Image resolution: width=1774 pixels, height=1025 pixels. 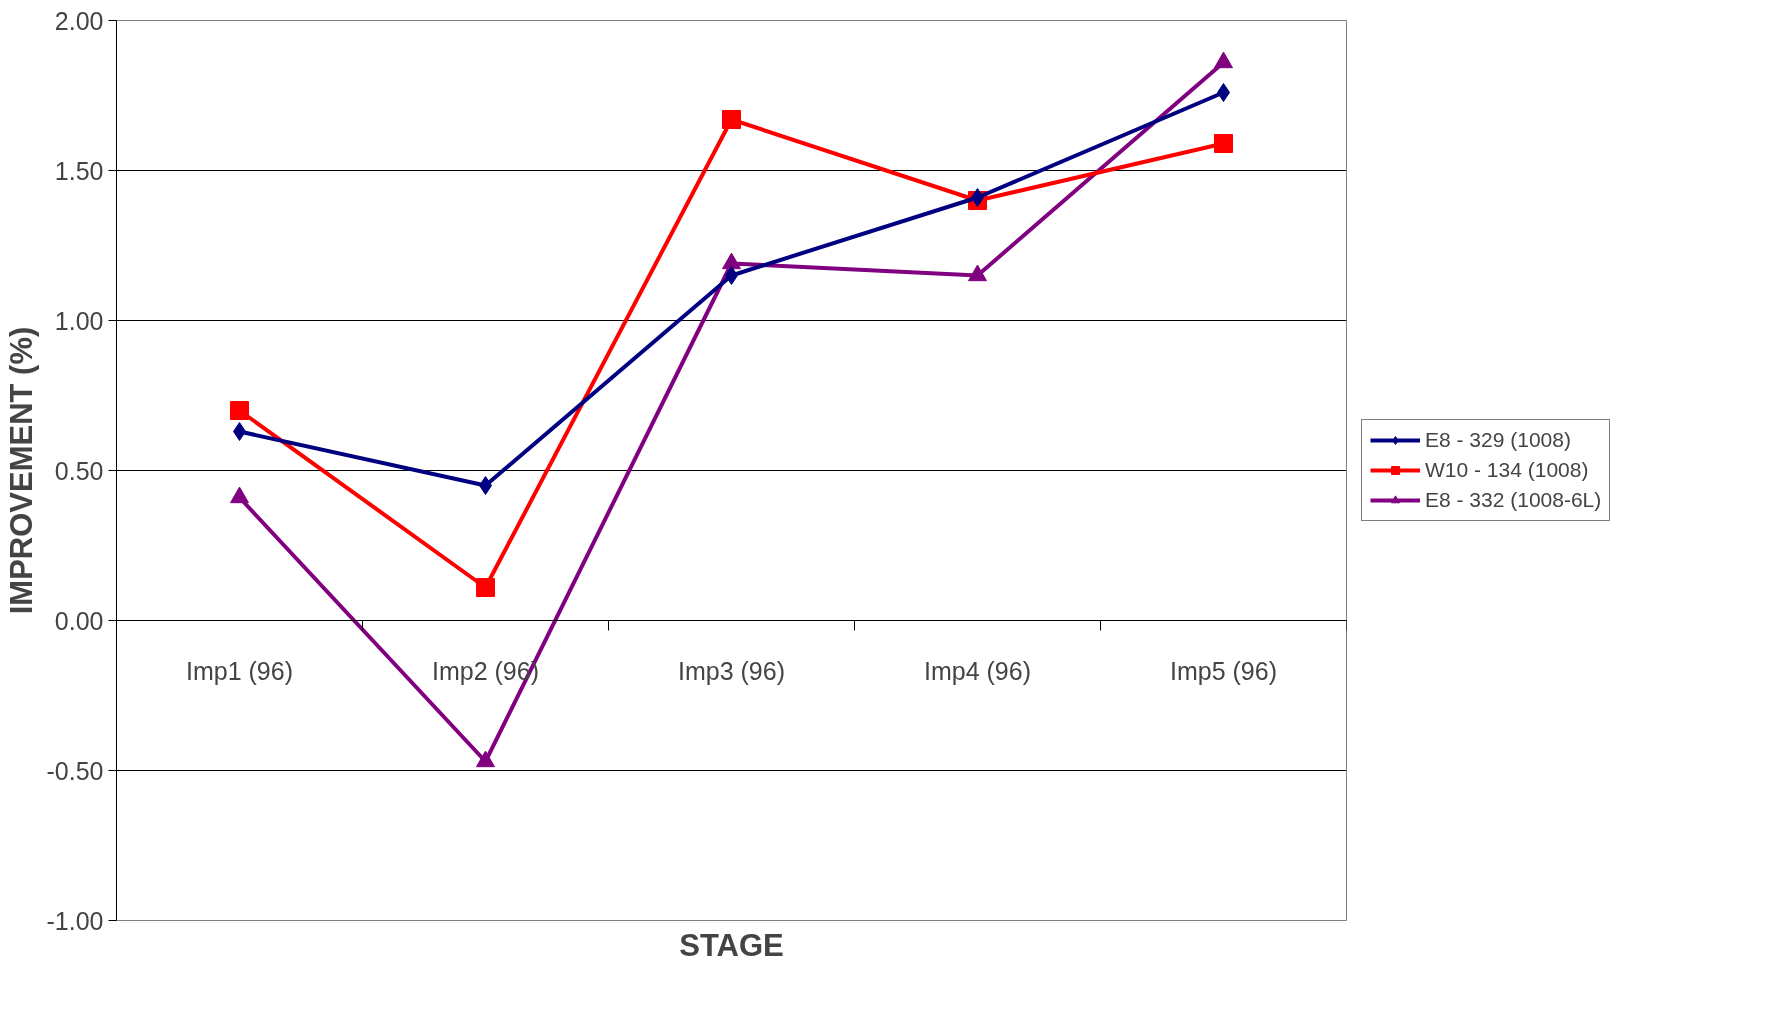 What do you see at coordinates (239, 670) in the screenshot?
I see `x-tick-label: Imp1 (96)` at bounding box center [239, 670].